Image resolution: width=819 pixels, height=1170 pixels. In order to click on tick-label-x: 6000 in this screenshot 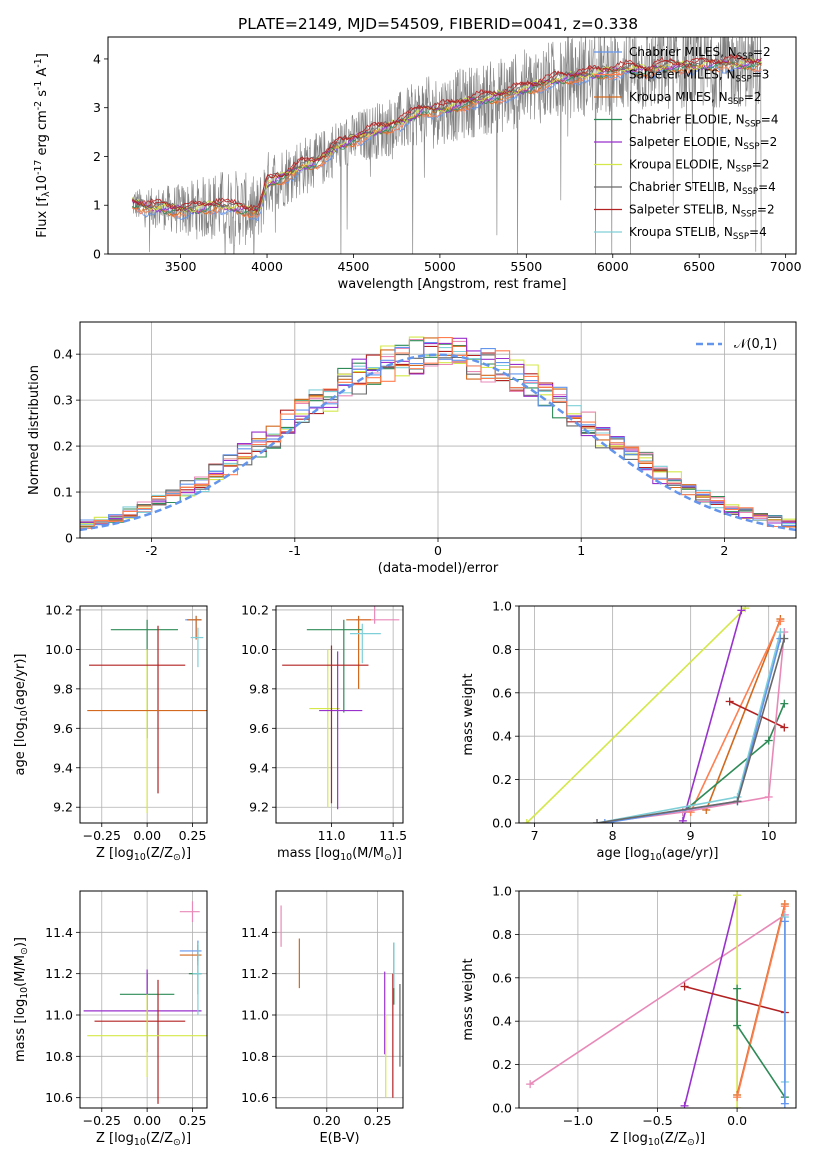, I will do `click(613, 266)`.